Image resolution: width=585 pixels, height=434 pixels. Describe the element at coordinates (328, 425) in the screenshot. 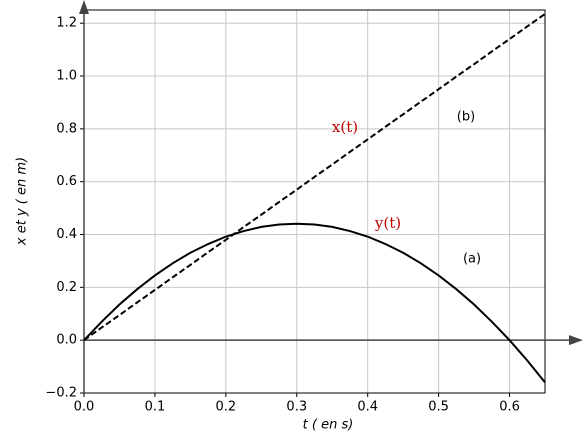

I see `x-axis-label: t ( en s)` at that location.